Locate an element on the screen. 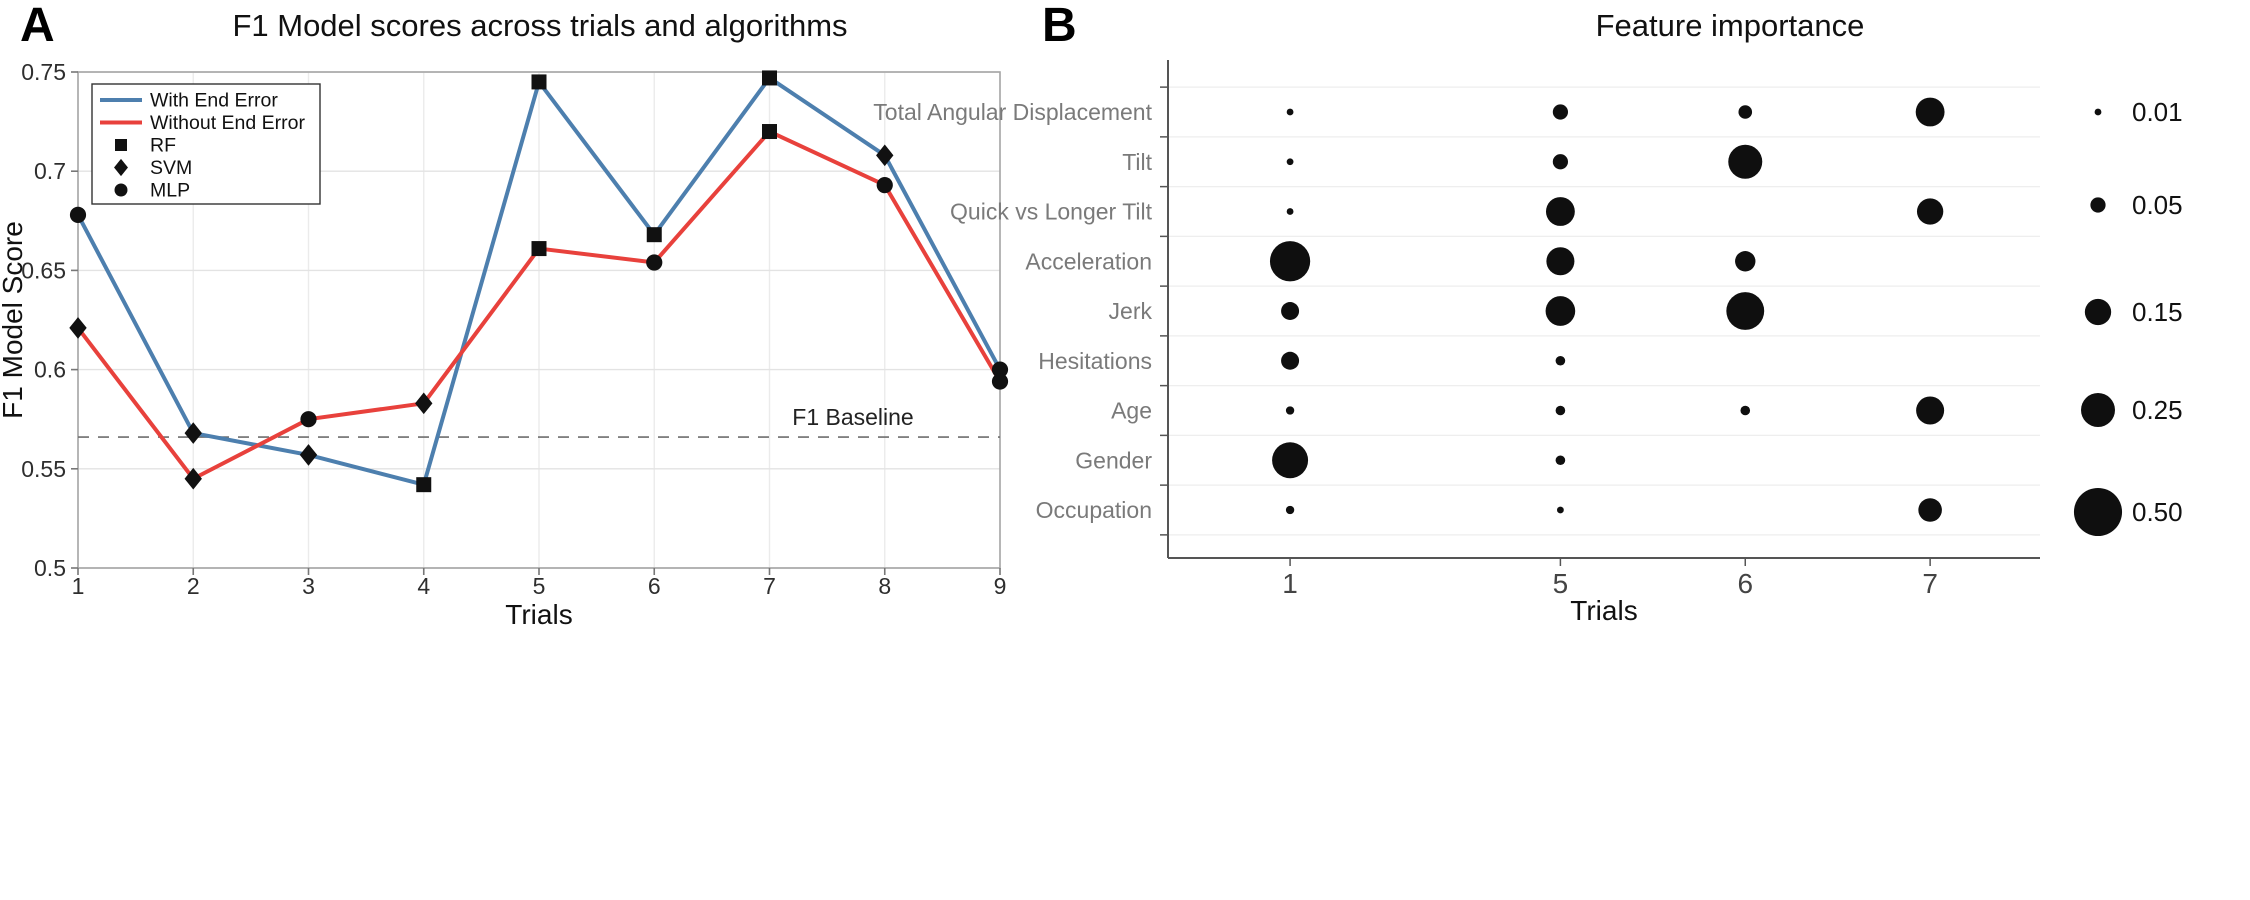 The image size is (2250, 900). legend-box is located at coordinates (206, 144).